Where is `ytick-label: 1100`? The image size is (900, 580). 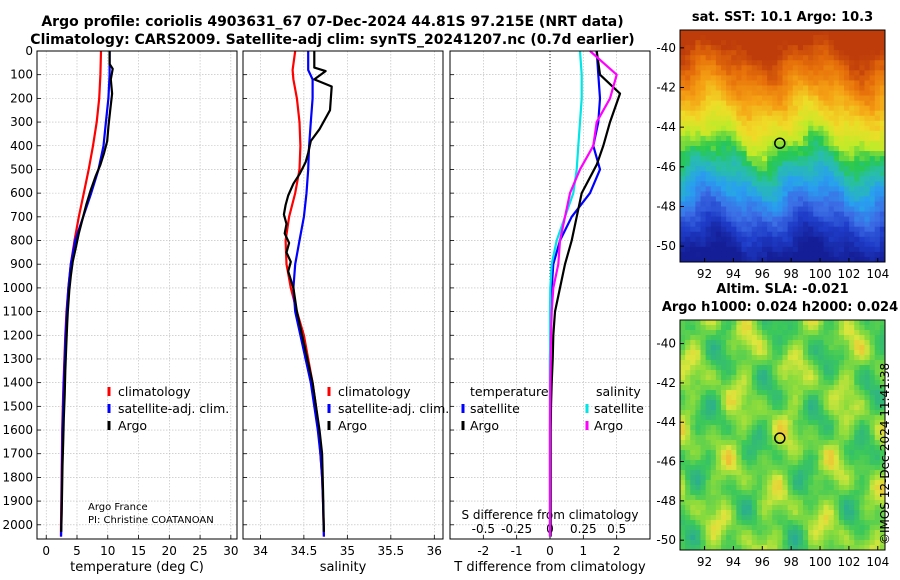
ytick-label: 1100 is located at coordinates (17, 312).